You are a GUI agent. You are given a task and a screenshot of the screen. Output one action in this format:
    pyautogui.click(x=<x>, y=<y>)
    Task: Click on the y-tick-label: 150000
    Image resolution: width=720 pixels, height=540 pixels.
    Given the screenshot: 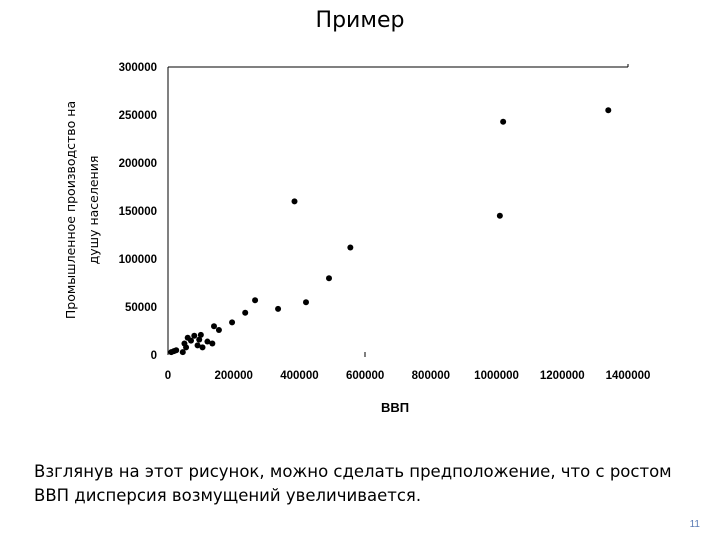 What is the action you would take?
    pyautogui.click(x=138, y=212)
    